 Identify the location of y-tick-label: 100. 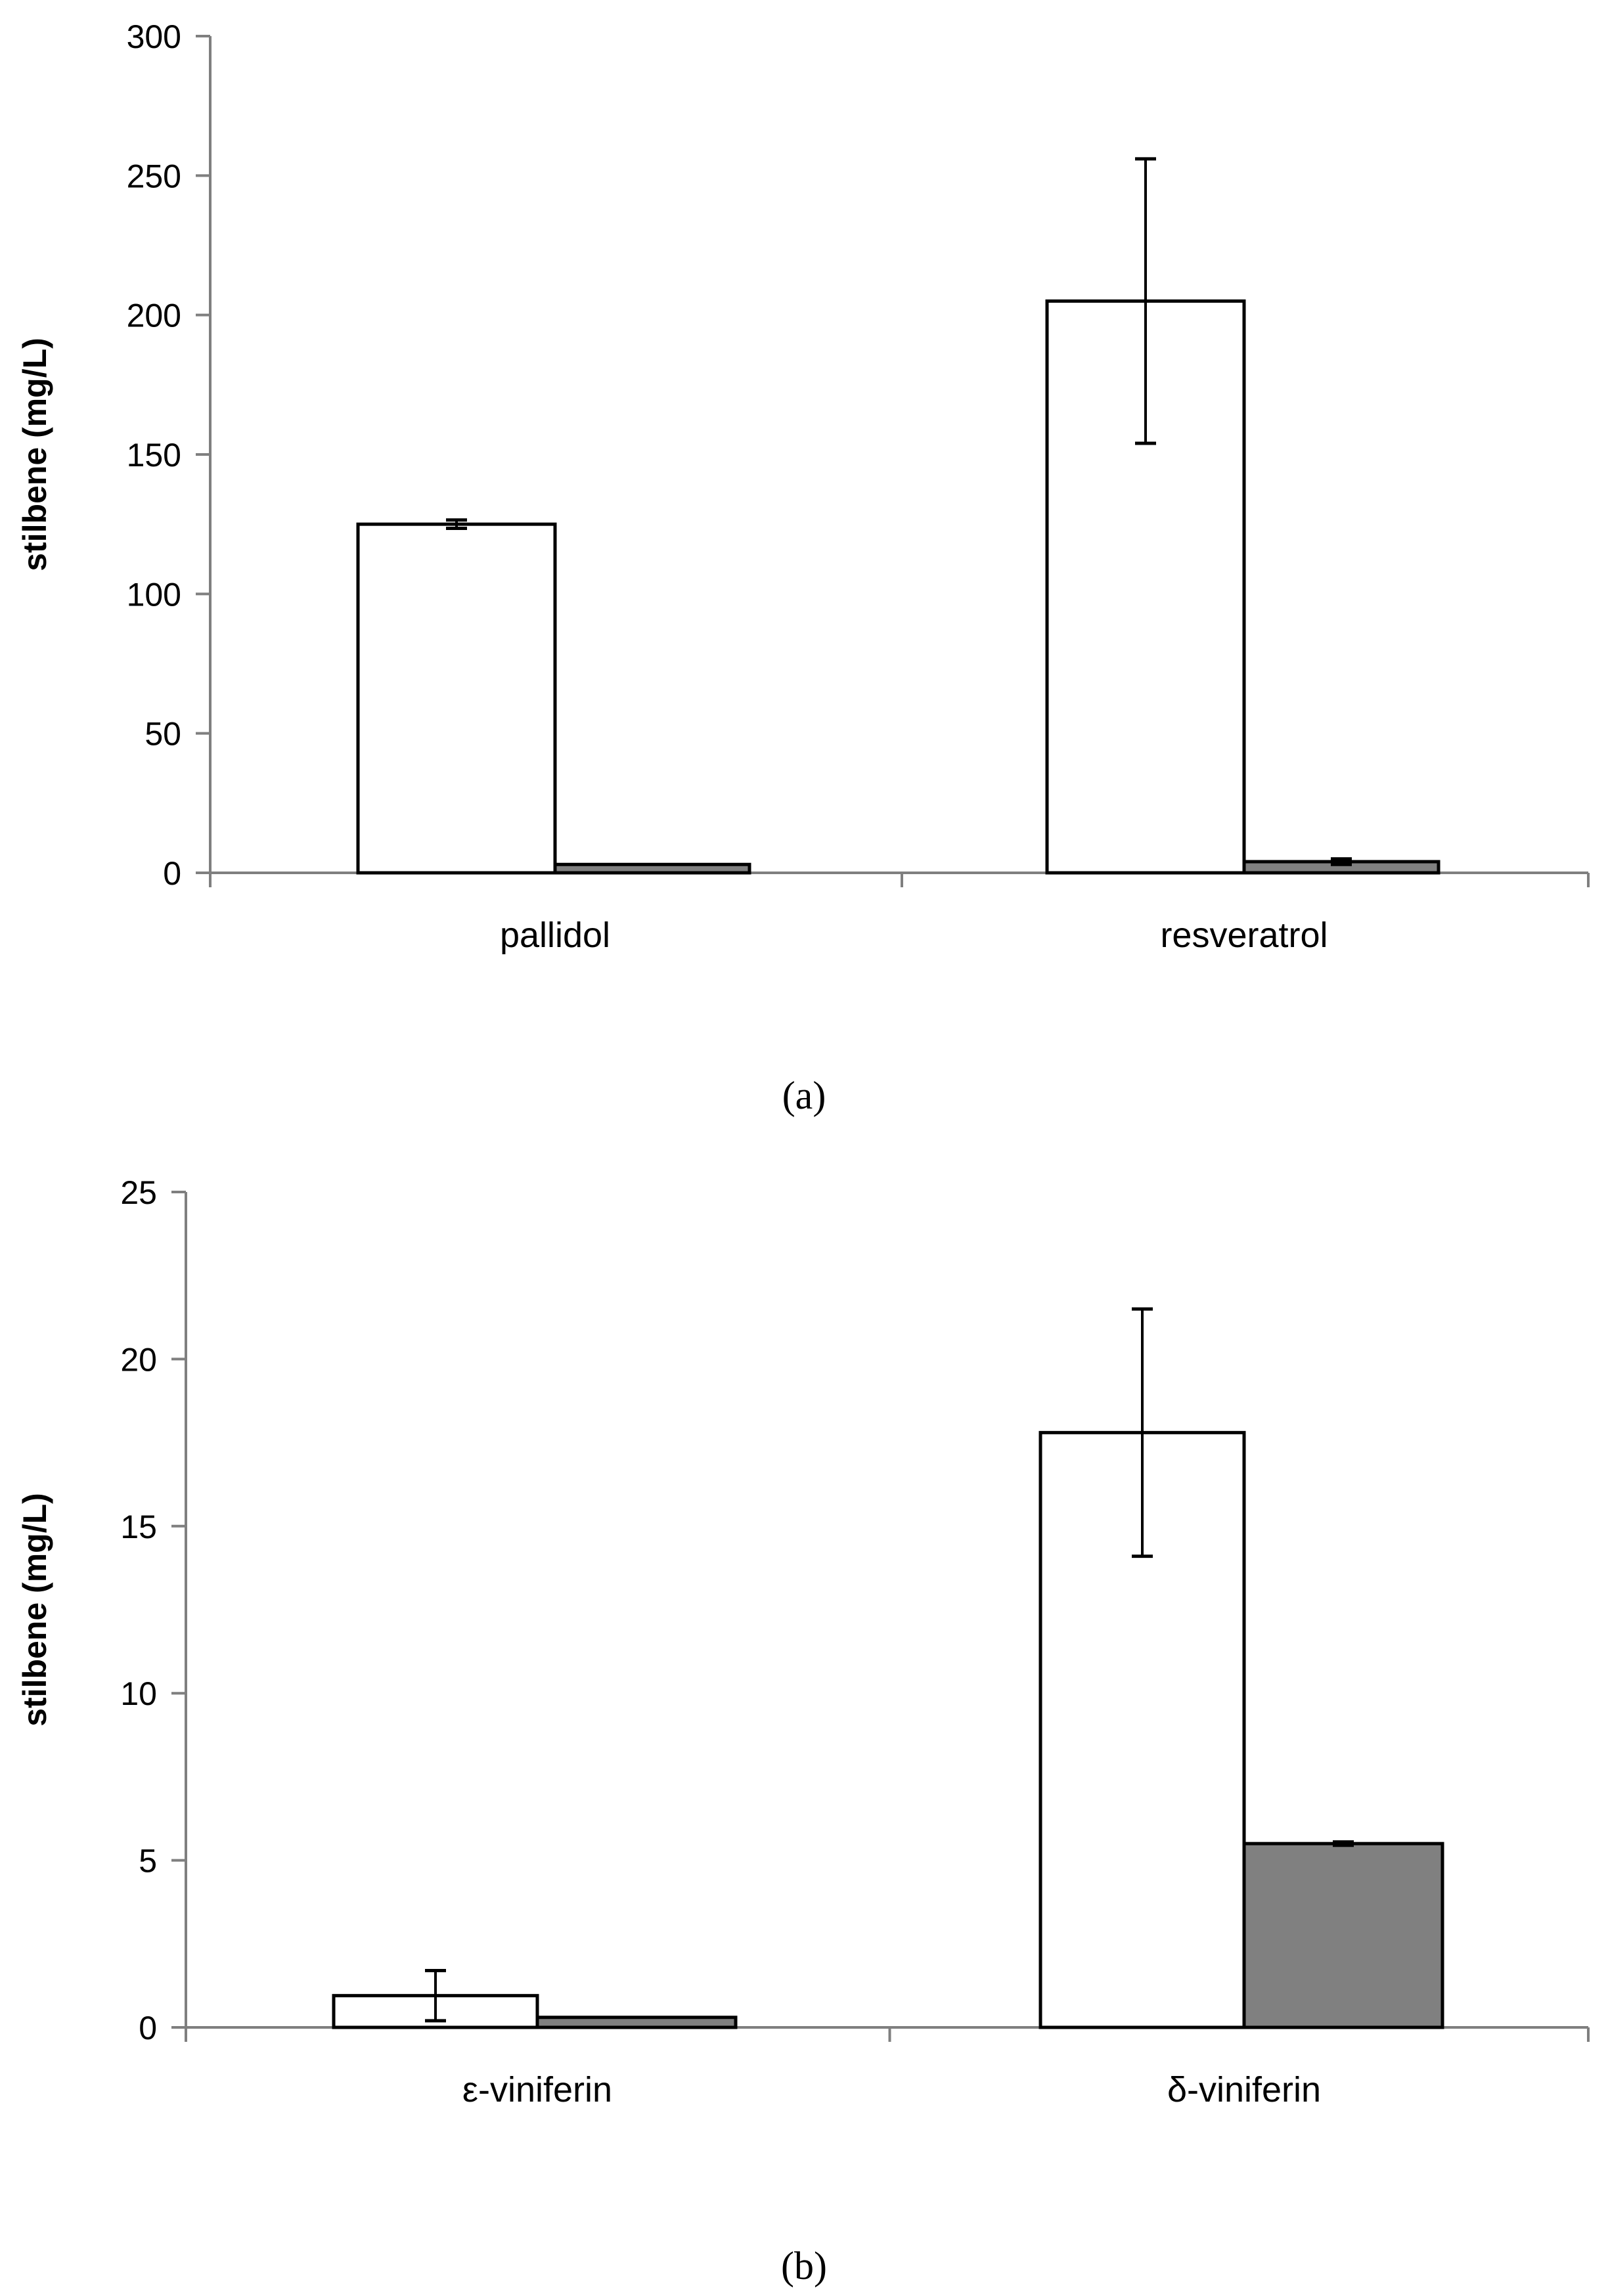
(154, 594).